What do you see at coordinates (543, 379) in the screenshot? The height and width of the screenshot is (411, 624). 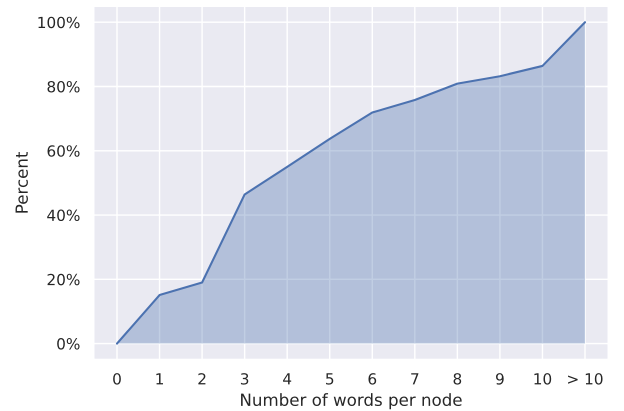 I see `x-tick-label: 10` at bounding box center [543, 379].